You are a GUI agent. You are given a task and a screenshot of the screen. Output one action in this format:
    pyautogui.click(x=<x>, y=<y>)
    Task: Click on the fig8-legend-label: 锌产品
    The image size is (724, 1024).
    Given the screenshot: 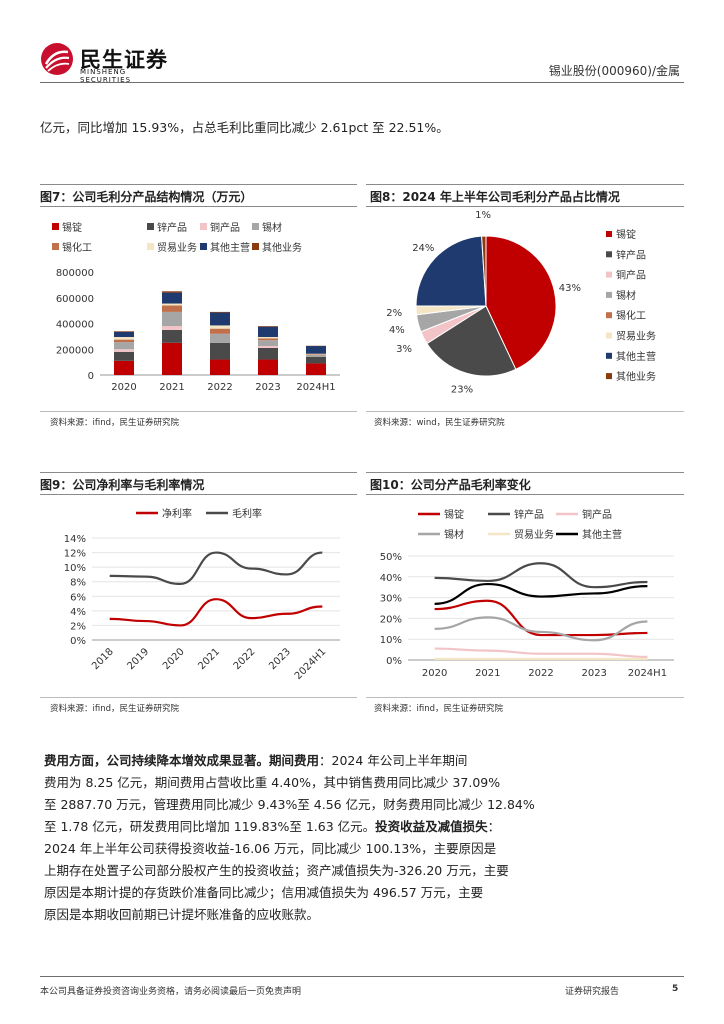 What is the action you would take?
    pyautogui.click(x=631, y=254)
    